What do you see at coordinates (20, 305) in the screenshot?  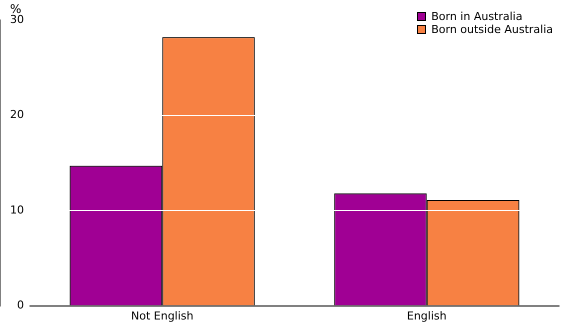 I see `y-tick-label: 0` at bounding box center [20, 305].